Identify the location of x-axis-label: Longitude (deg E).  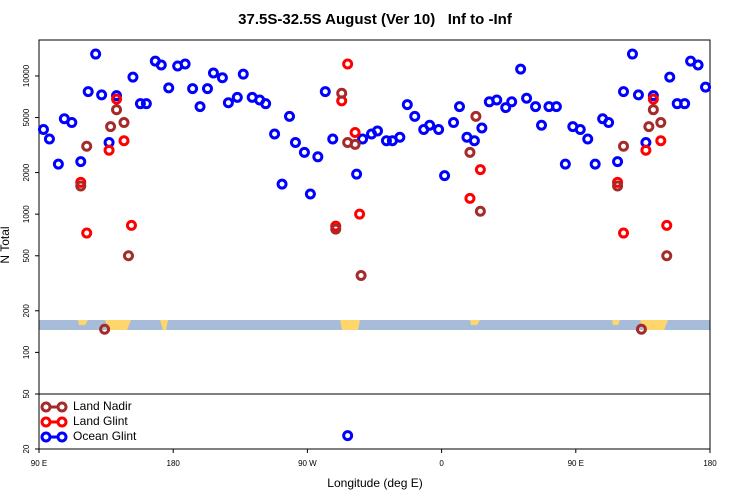
(374, 483).